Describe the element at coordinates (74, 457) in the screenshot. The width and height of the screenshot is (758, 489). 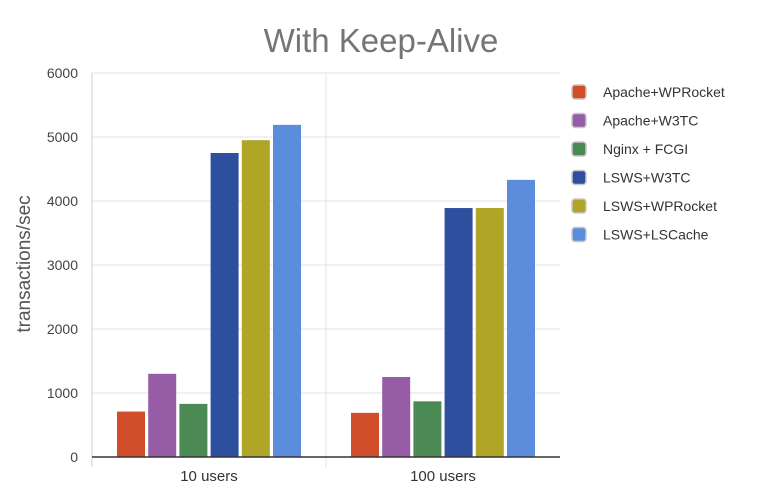
I see `y-tick-label: 0` at that location.